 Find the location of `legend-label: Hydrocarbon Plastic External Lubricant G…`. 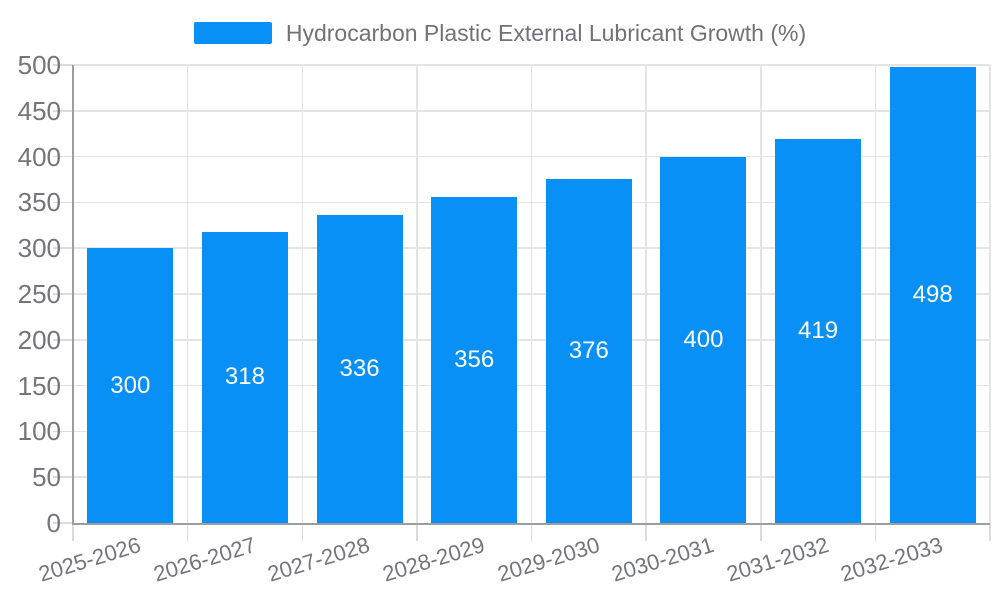

legend-label: Hydrocarbon Plastic External Lubricant G… is located at coordinates (546, 32).